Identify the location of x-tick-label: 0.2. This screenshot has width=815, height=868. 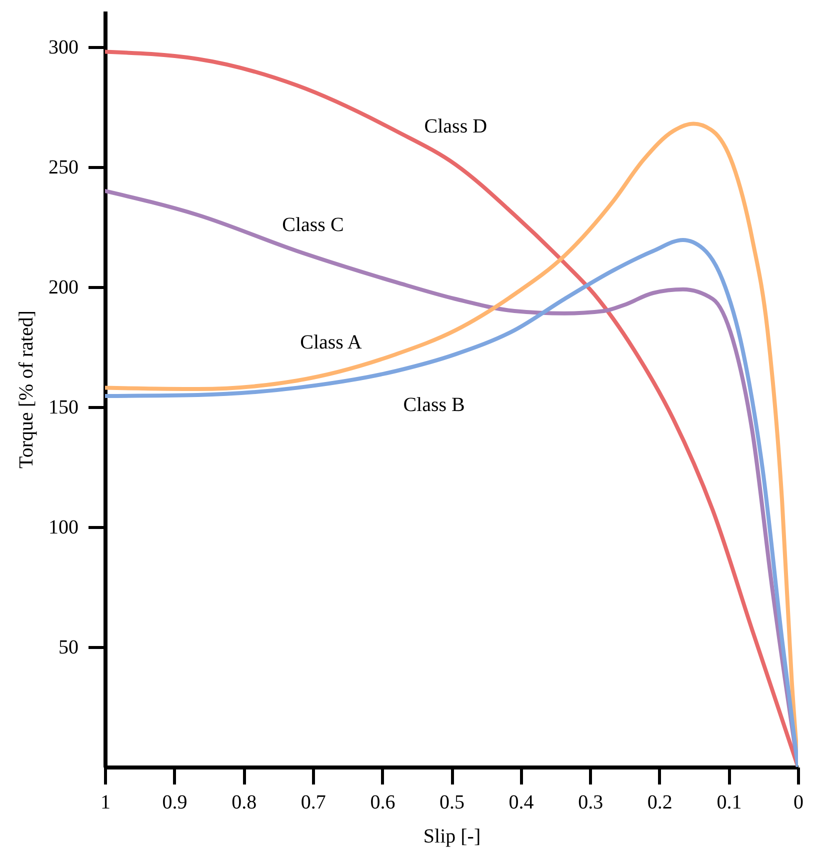
(659, 803).